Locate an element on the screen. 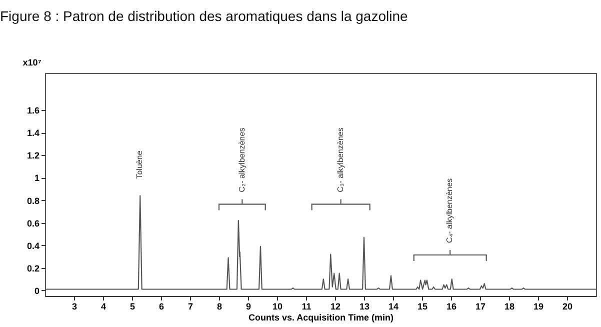 The width and height of the screenshot is (601, 327). y-tick-label: 1.4 is located at coordinates (33, 133).